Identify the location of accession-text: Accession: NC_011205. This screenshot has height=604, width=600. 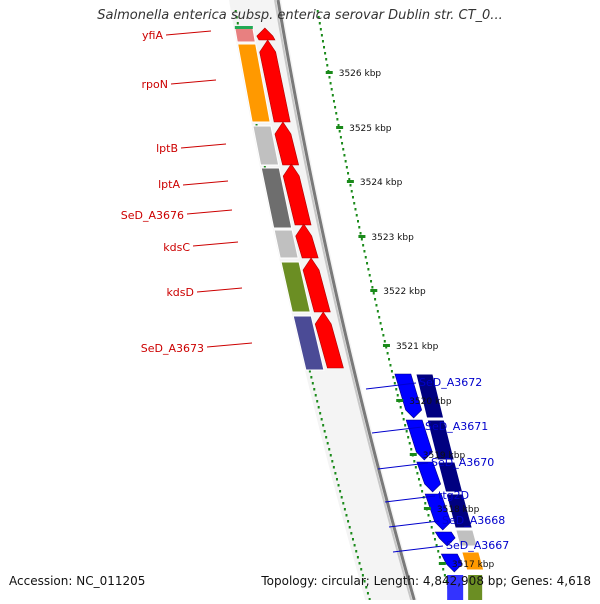
(77, 581).